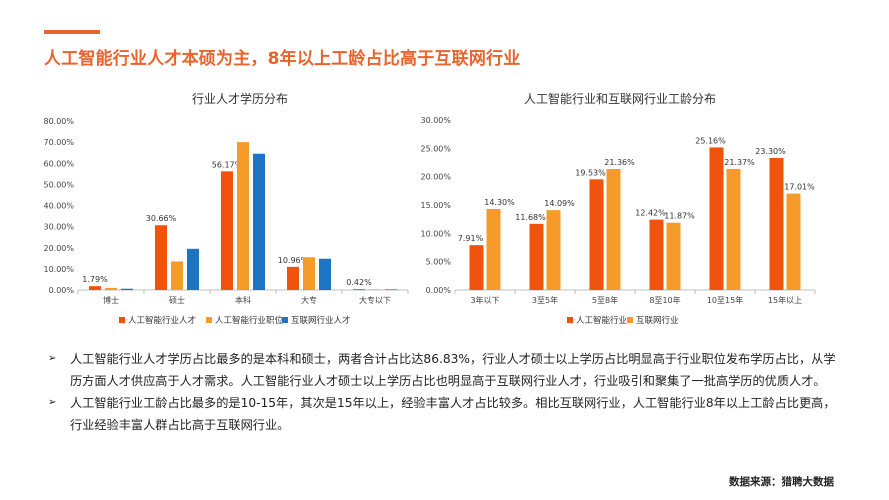 Image resolution: width=889 pixels, height=500 pixels. I want to click on data-label: 56.17%, so click(227, 164).